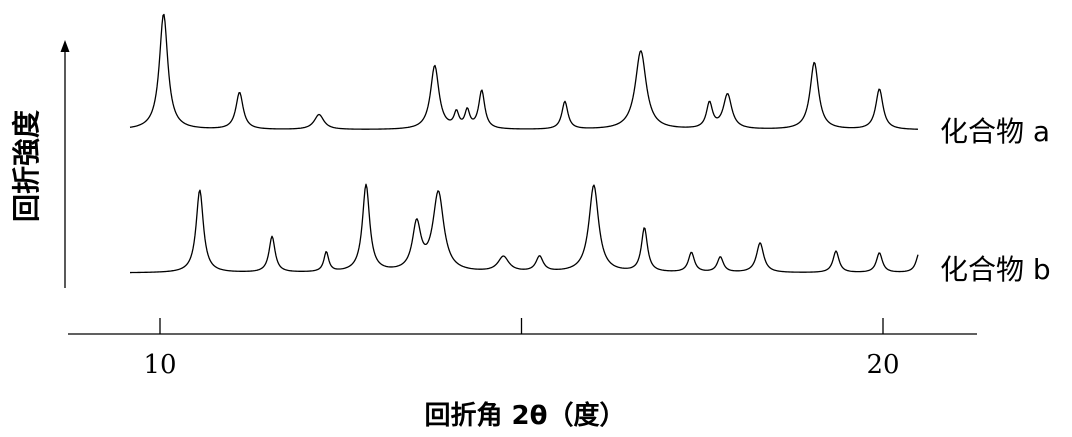  Describe the element at coordinates (882, 365) in the screenshot. I see `x-tick-label-2: 20` at that location.